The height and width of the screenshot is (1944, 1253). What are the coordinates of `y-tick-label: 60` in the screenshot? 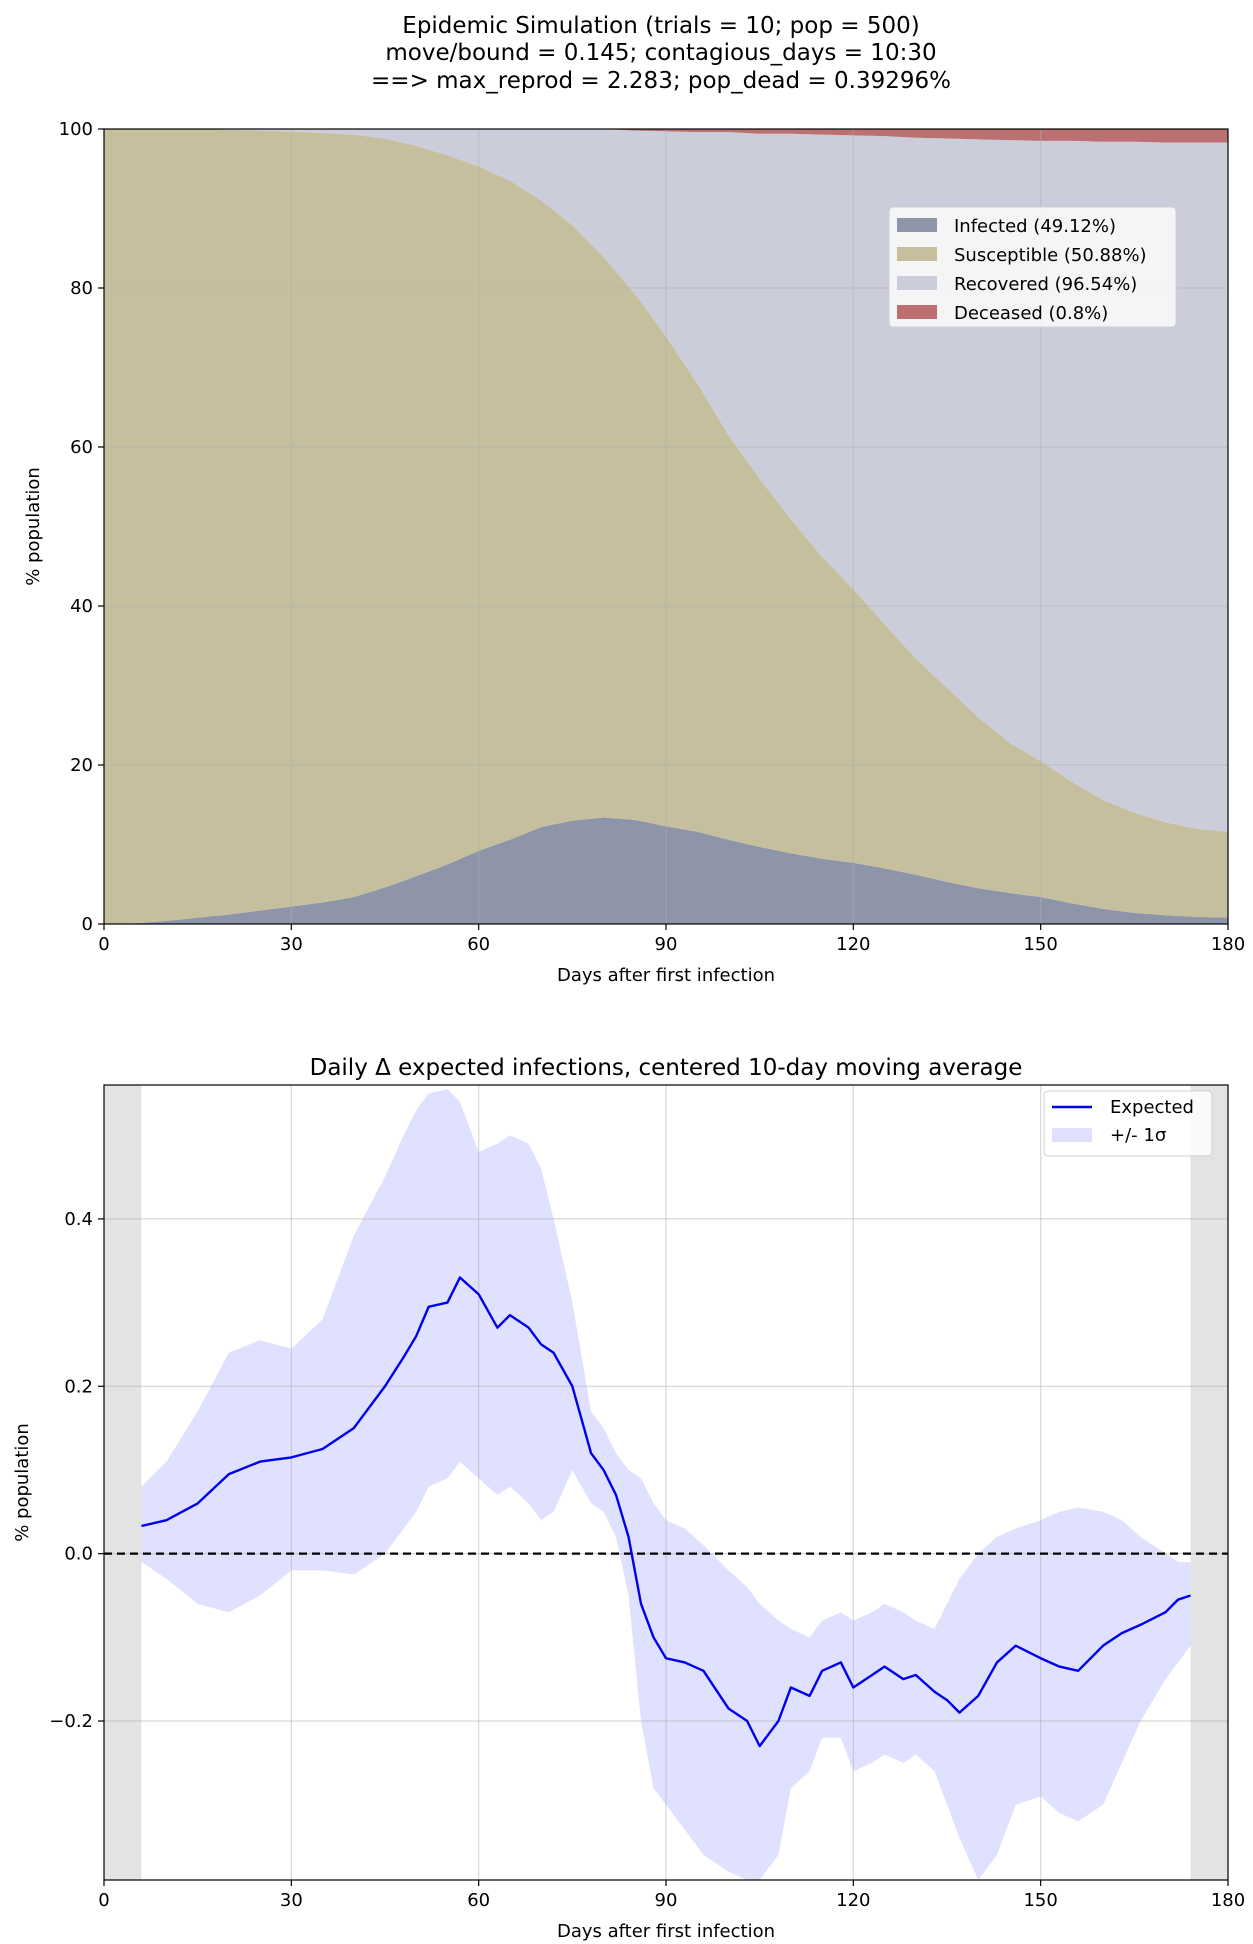 It's located at (81, 447).